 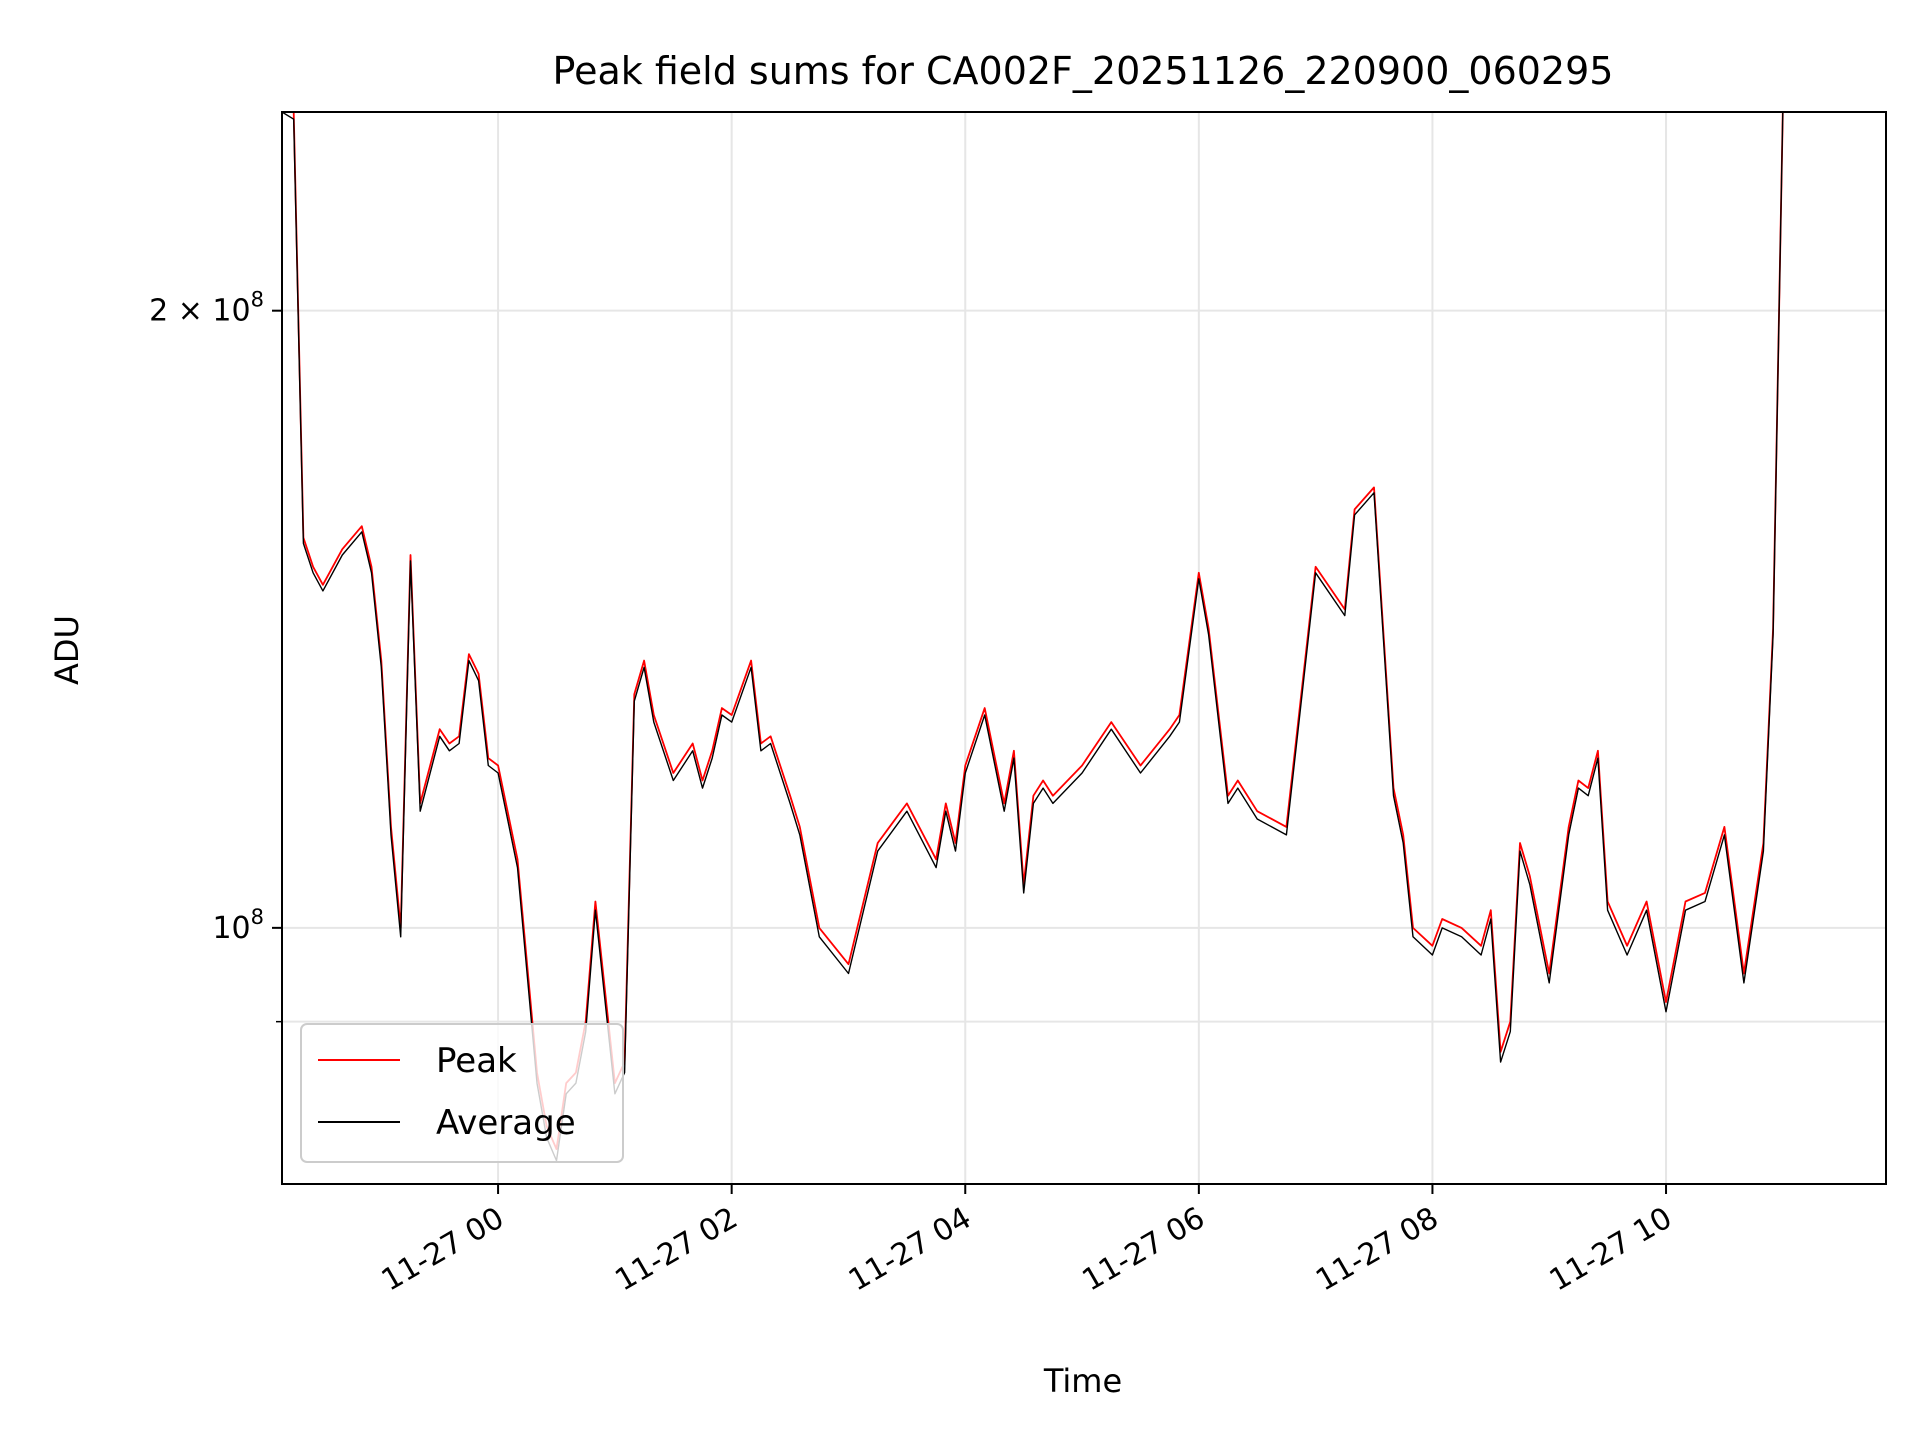 I want to click on y-axis: 2 × 108 108, so click(x=215, y=655).